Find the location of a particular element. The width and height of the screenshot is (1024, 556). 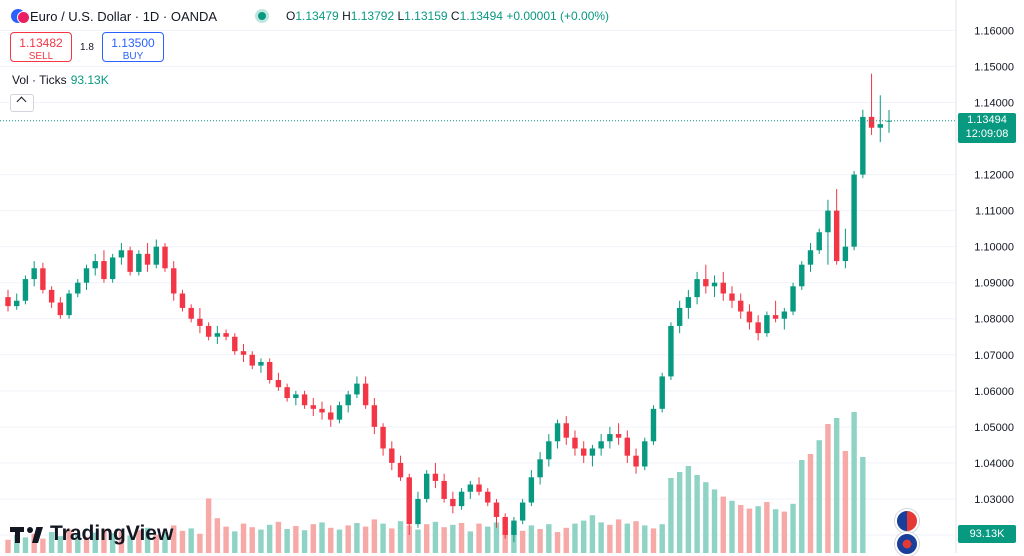

brand-name: TradingView is located at coordinates (112, 533).